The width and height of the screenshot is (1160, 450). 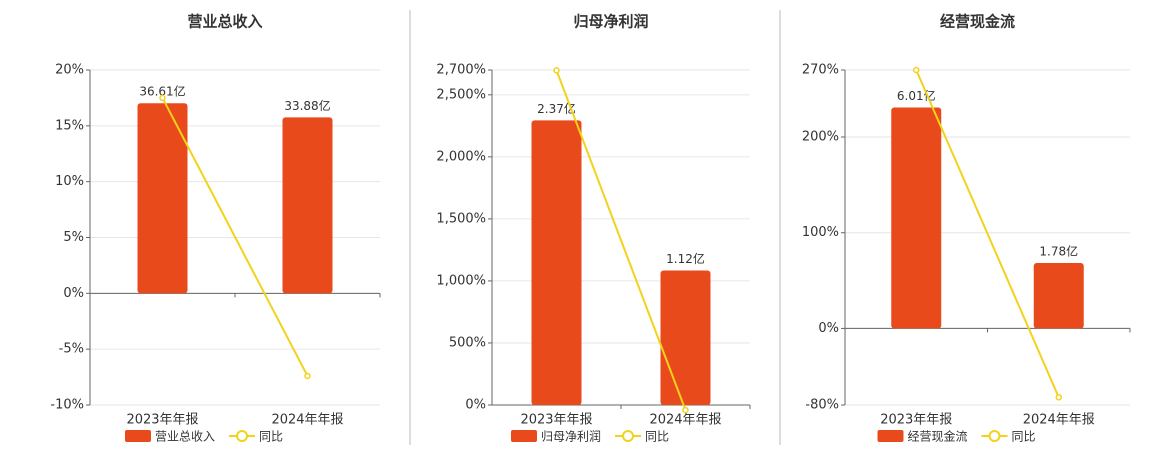 I want to click on chart-title: 营业总收入, so click(x=224, y=22).